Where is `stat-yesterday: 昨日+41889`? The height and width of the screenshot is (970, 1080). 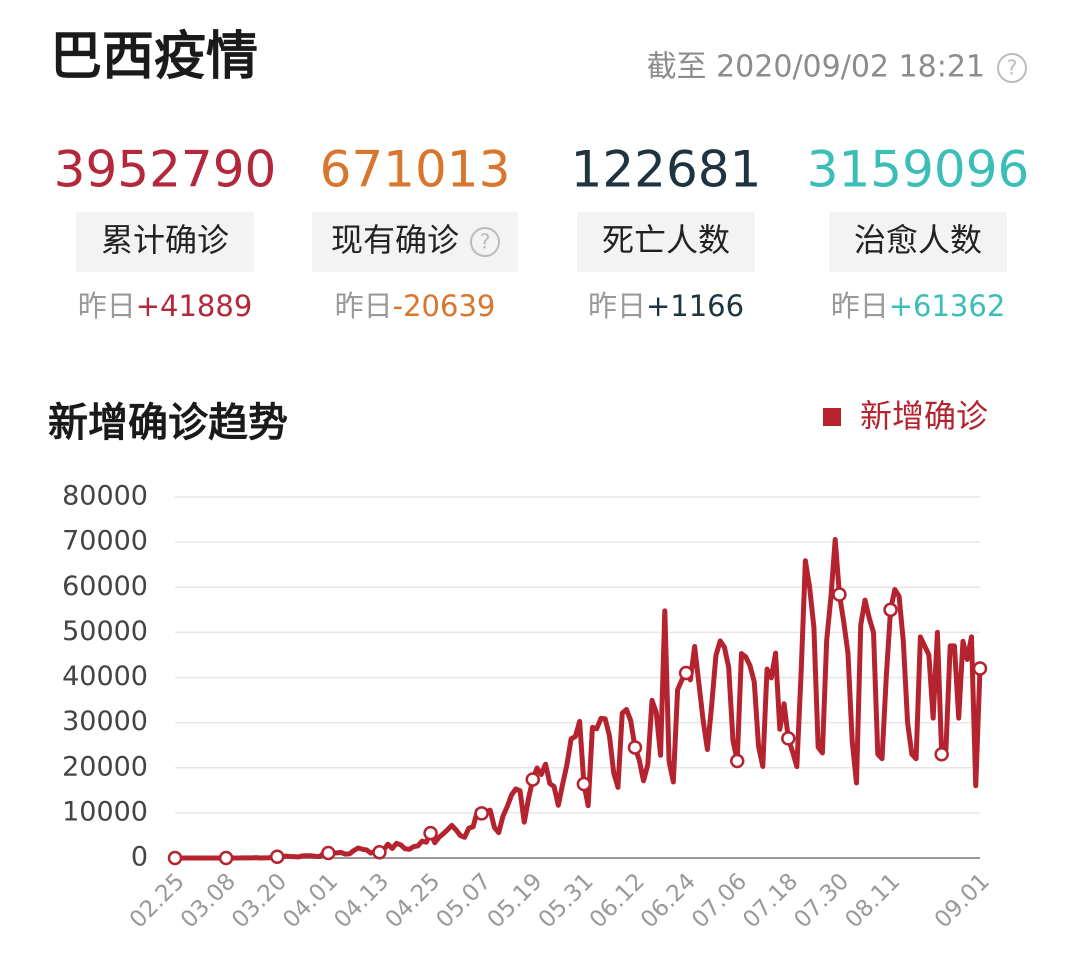
stat-yesterday: 昨日+41889 is located at coordinates (165, 306).